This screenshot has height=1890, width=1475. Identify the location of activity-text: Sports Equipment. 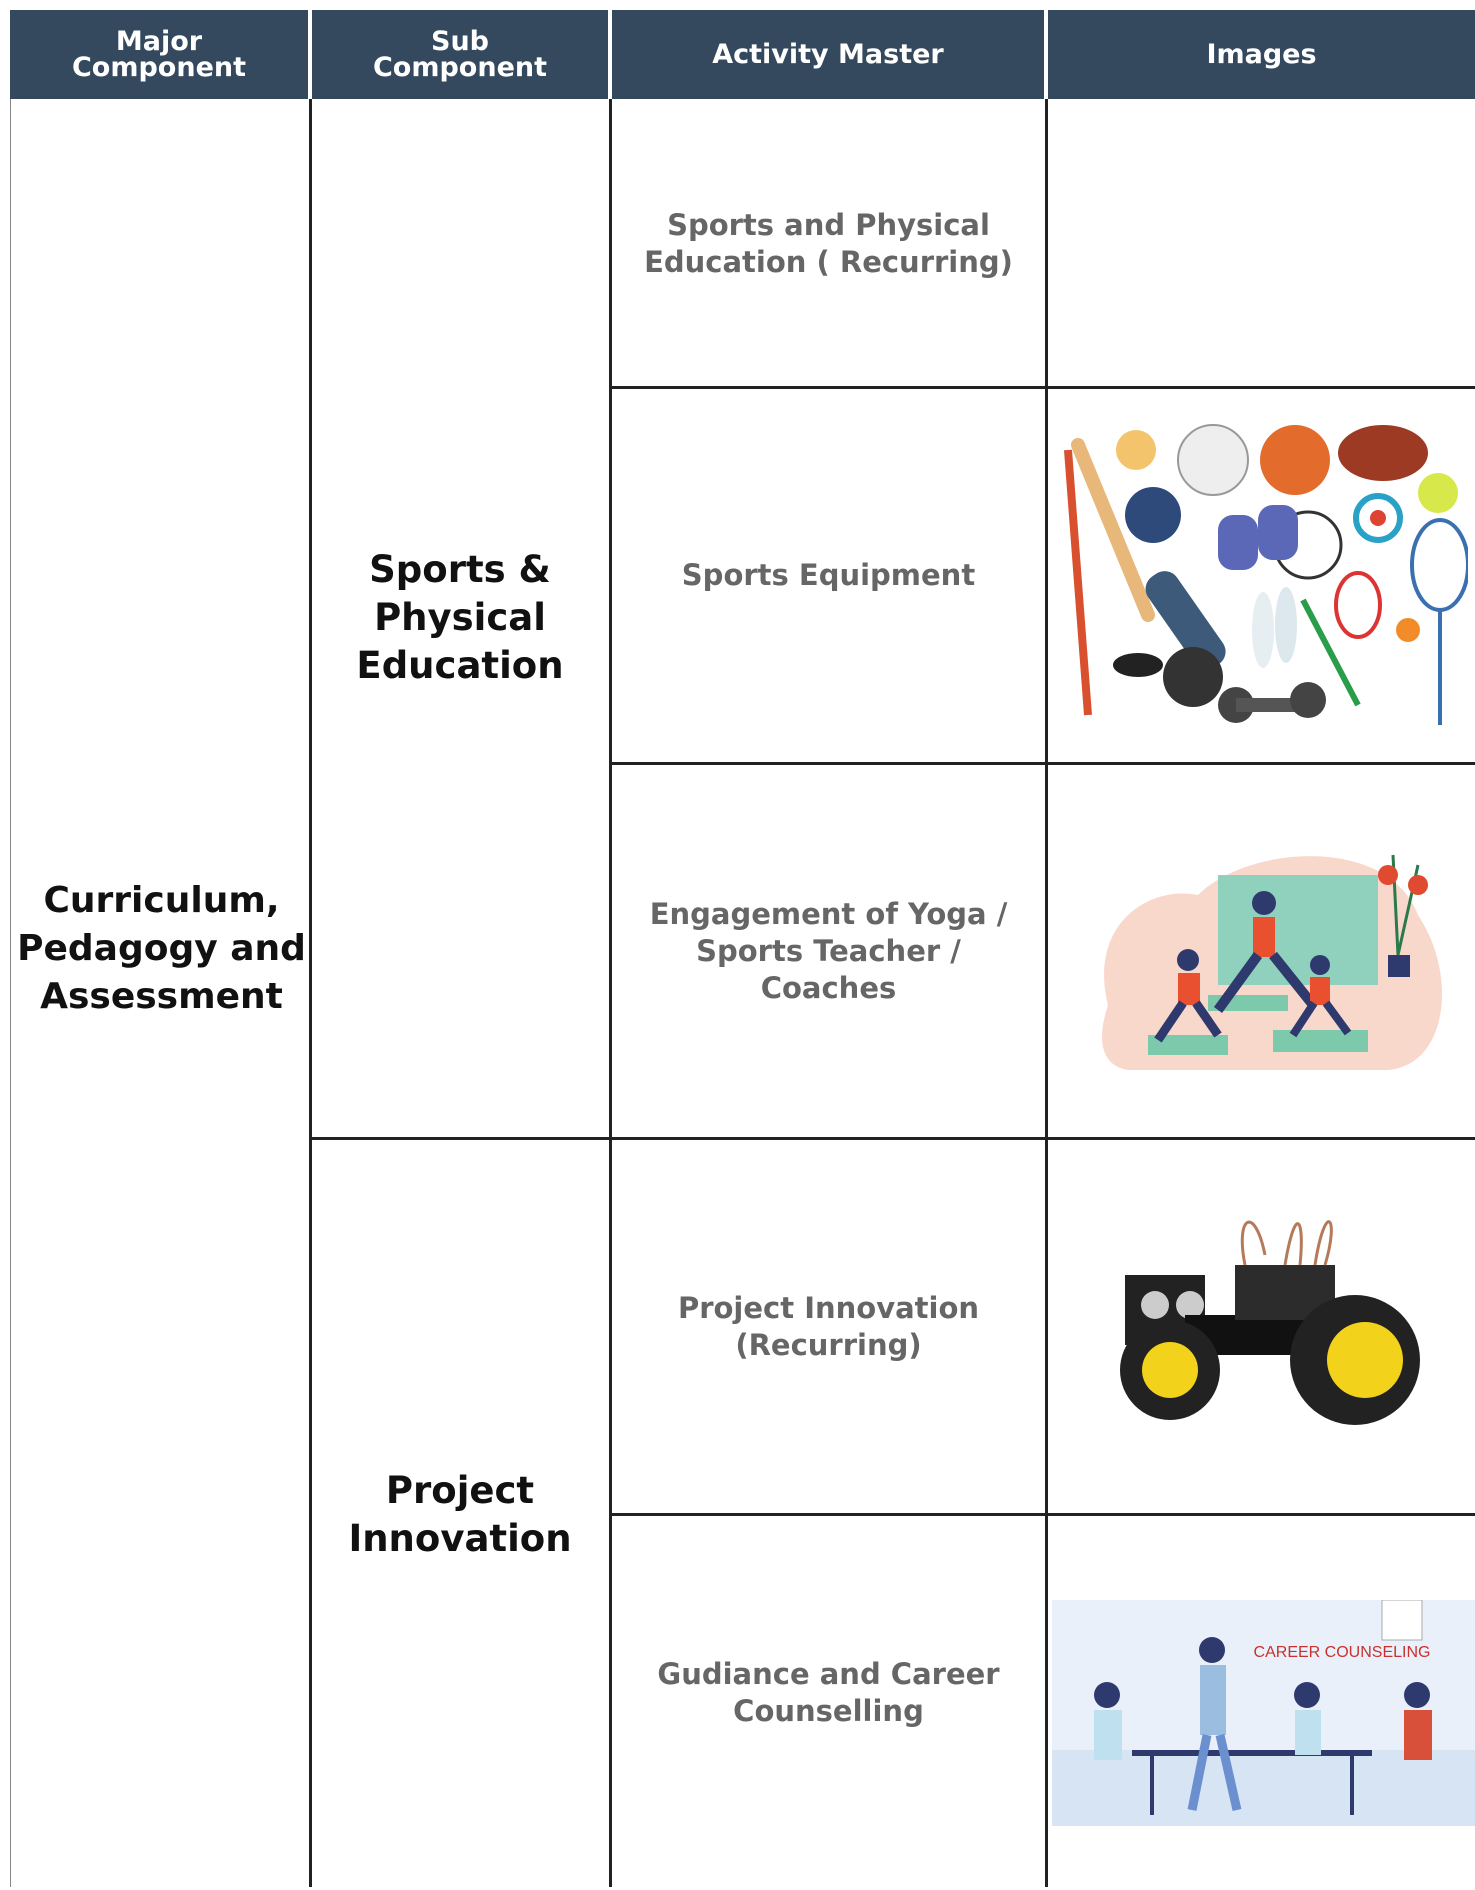
(828, 575).